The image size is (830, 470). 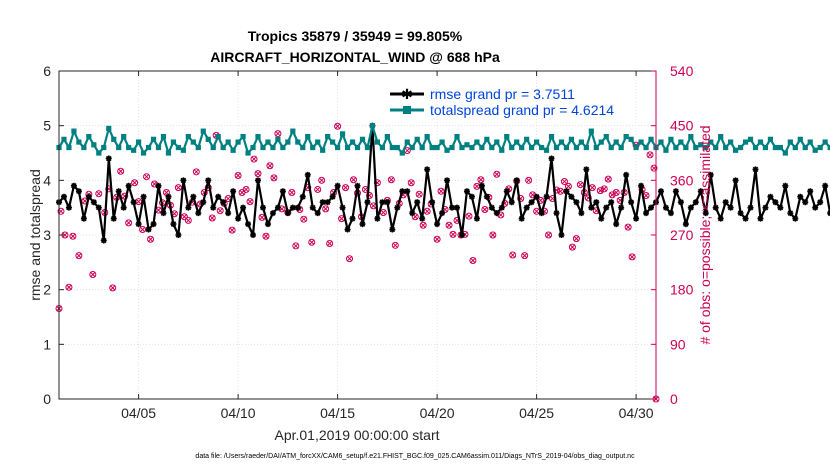 I want to click on chart-title-line2: AIRCRAFT_HORIZONTAL_WIND @ 688 hPa, so click(x=355, y=57).